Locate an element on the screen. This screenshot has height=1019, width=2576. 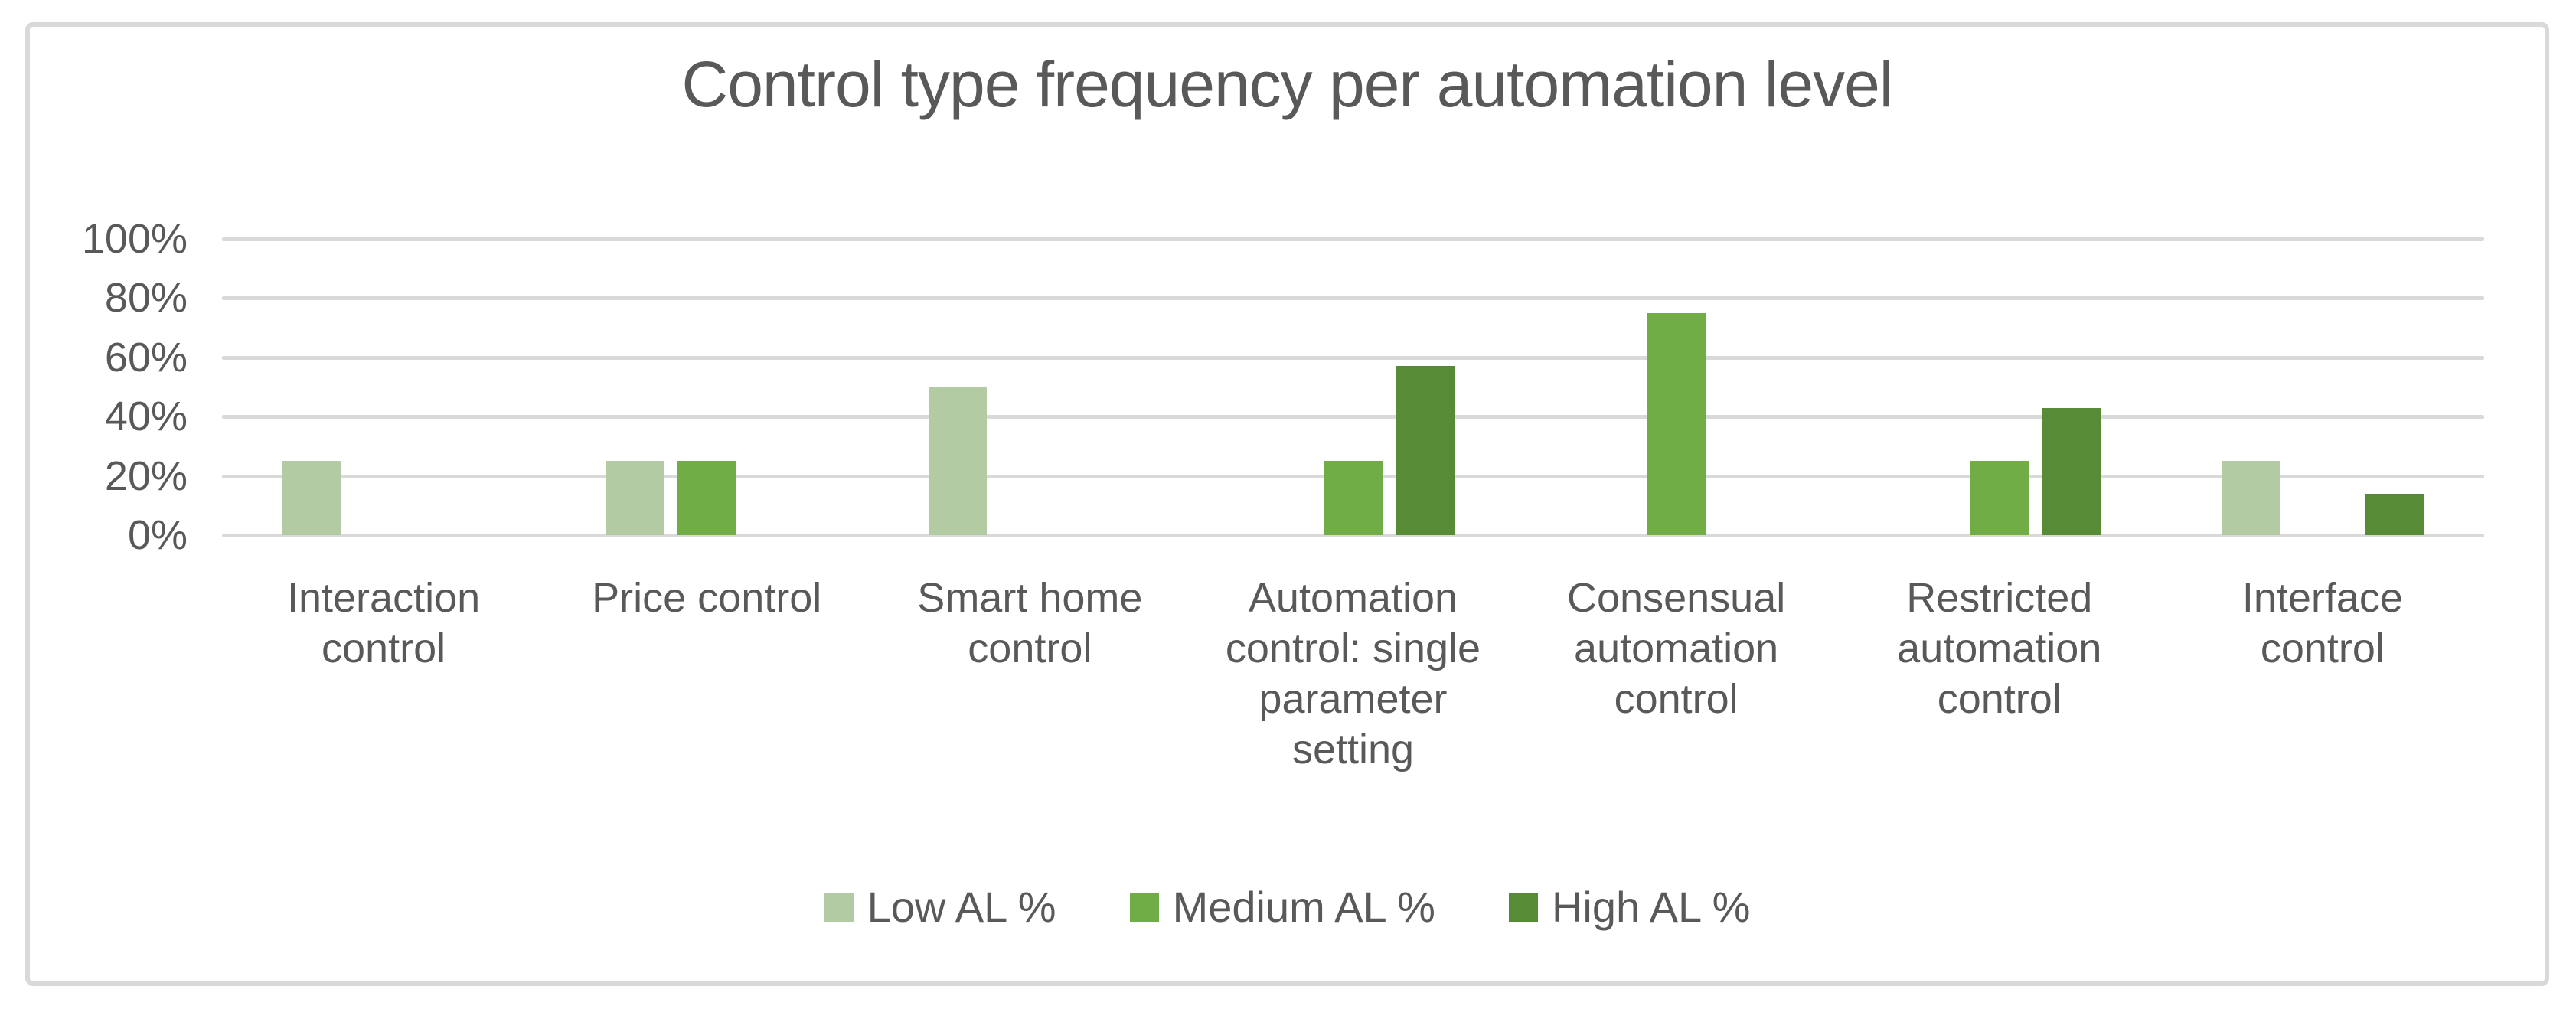
legend-item-3: High AL % is located at coordinates (1629, 907).